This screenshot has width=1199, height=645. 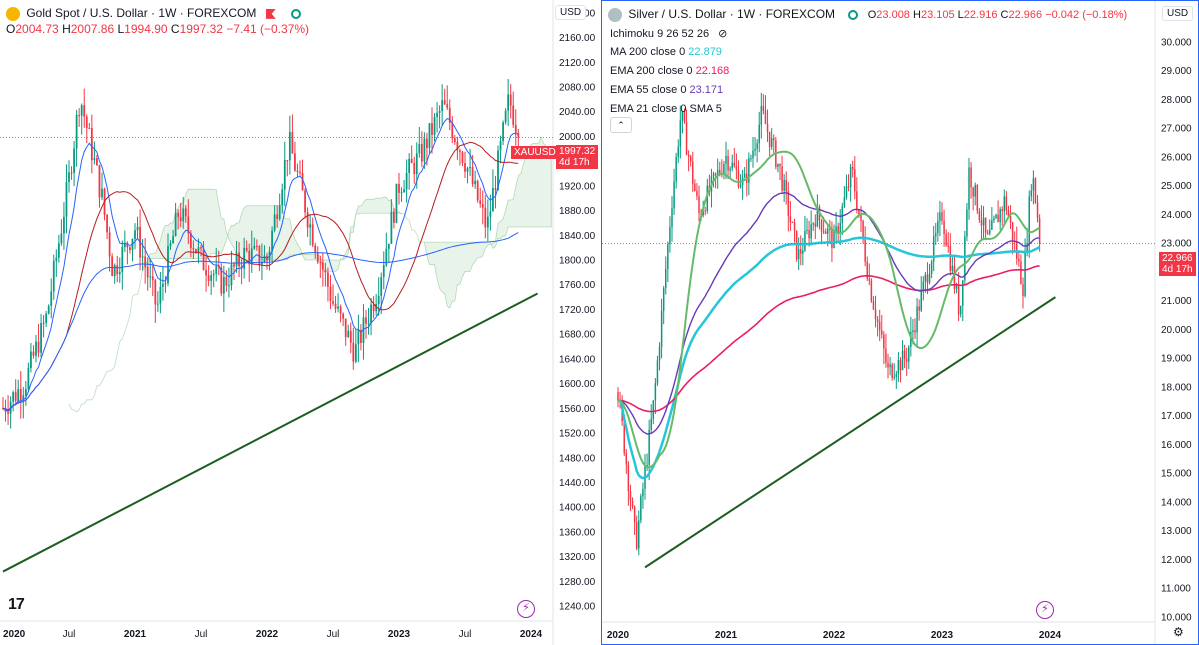 What do you see at coordinates (829, 313) in the screenshot?
I see `ema-55-line` at bounding box center [829, 313].